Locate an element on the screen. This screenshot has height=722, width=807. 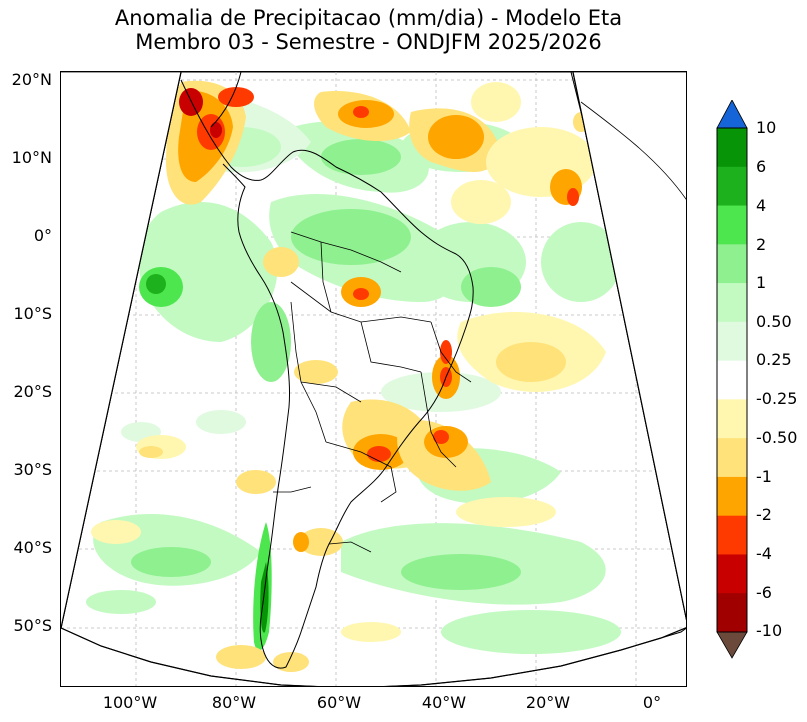
colorbar-label: -10 is located at coordinates (769, 630).